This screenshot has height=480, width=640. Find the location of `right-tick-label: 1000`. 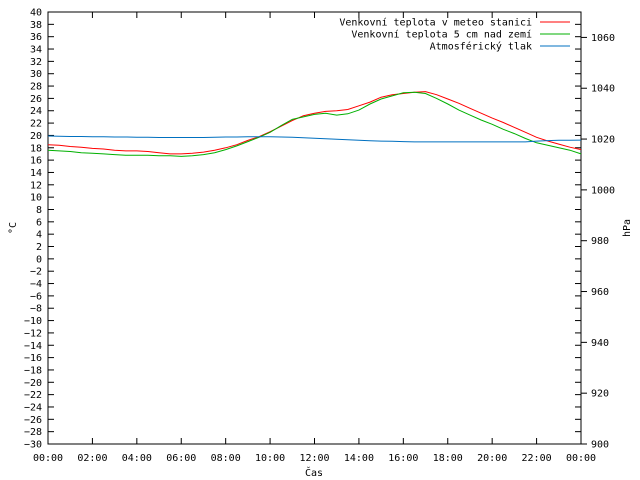

right-tick-label: 1000 is located at coordinates (603, 190).